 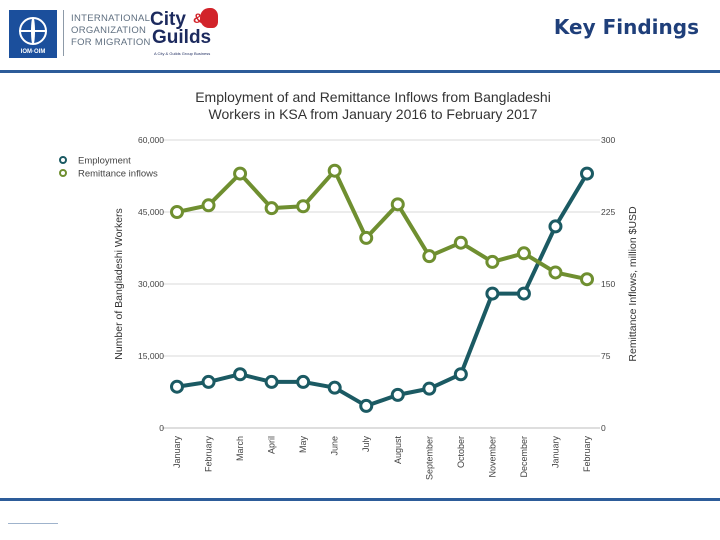 What do you see at coordinates (104, 161) in the screenshot?
I see `legend-label: Employment` at bounding box center [104, 161].